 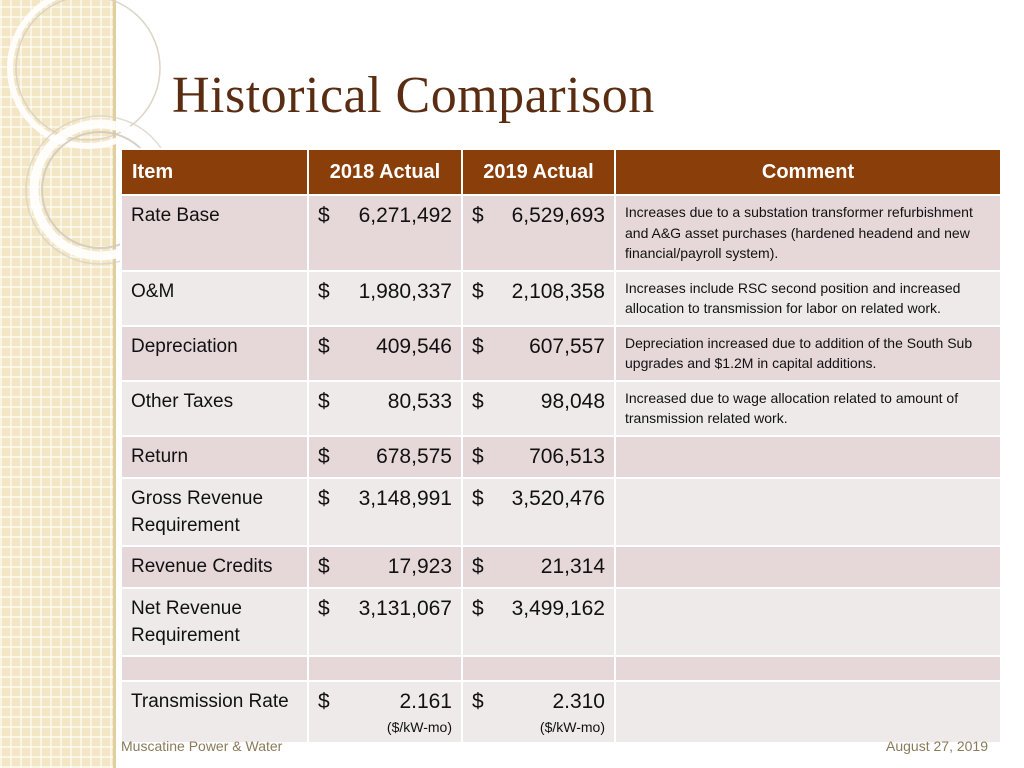 What do you see at coordinates (558, 291) in the screenshot?
I see `amount: 2,108,358` at bounding box center [558, 291].